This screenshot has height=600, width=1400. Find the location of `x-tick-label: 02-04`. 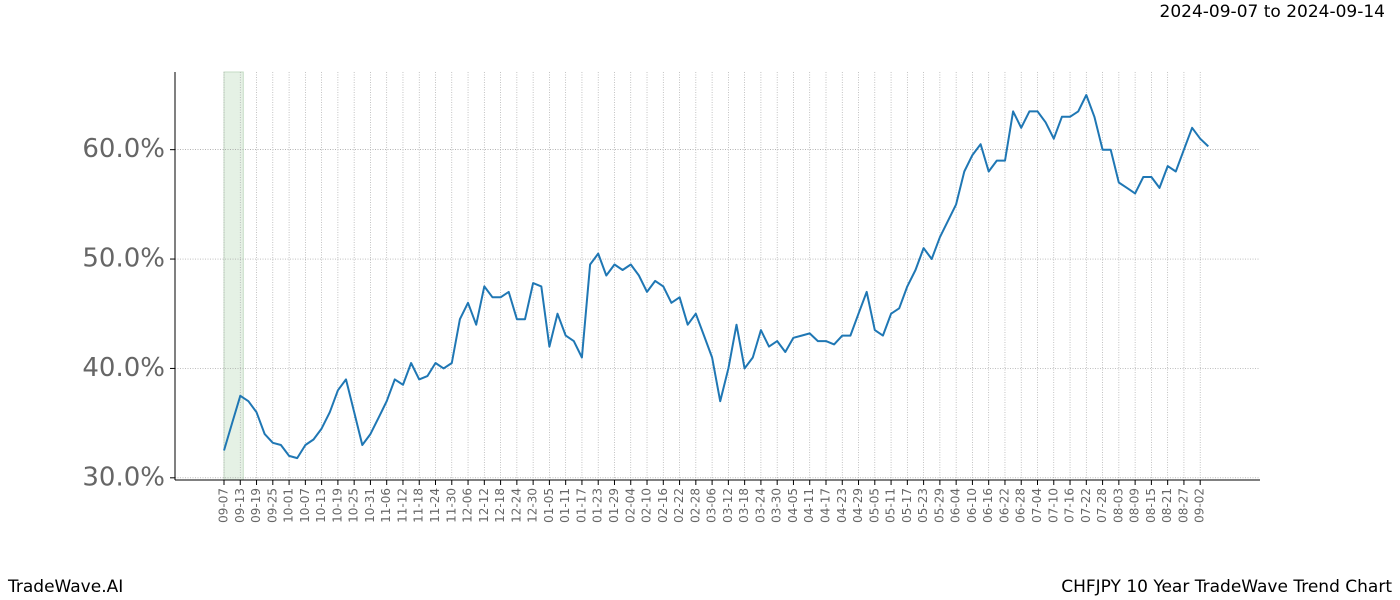

x-tick-label: 02-04 is located at coordinates (630, 505).